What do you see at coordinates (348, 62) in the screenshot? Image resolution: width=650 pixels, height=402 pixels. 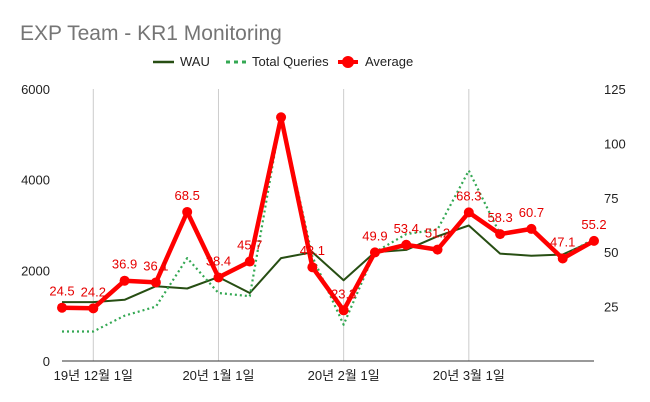 I see `legend-marker-average` at bounding box center [348, 62].